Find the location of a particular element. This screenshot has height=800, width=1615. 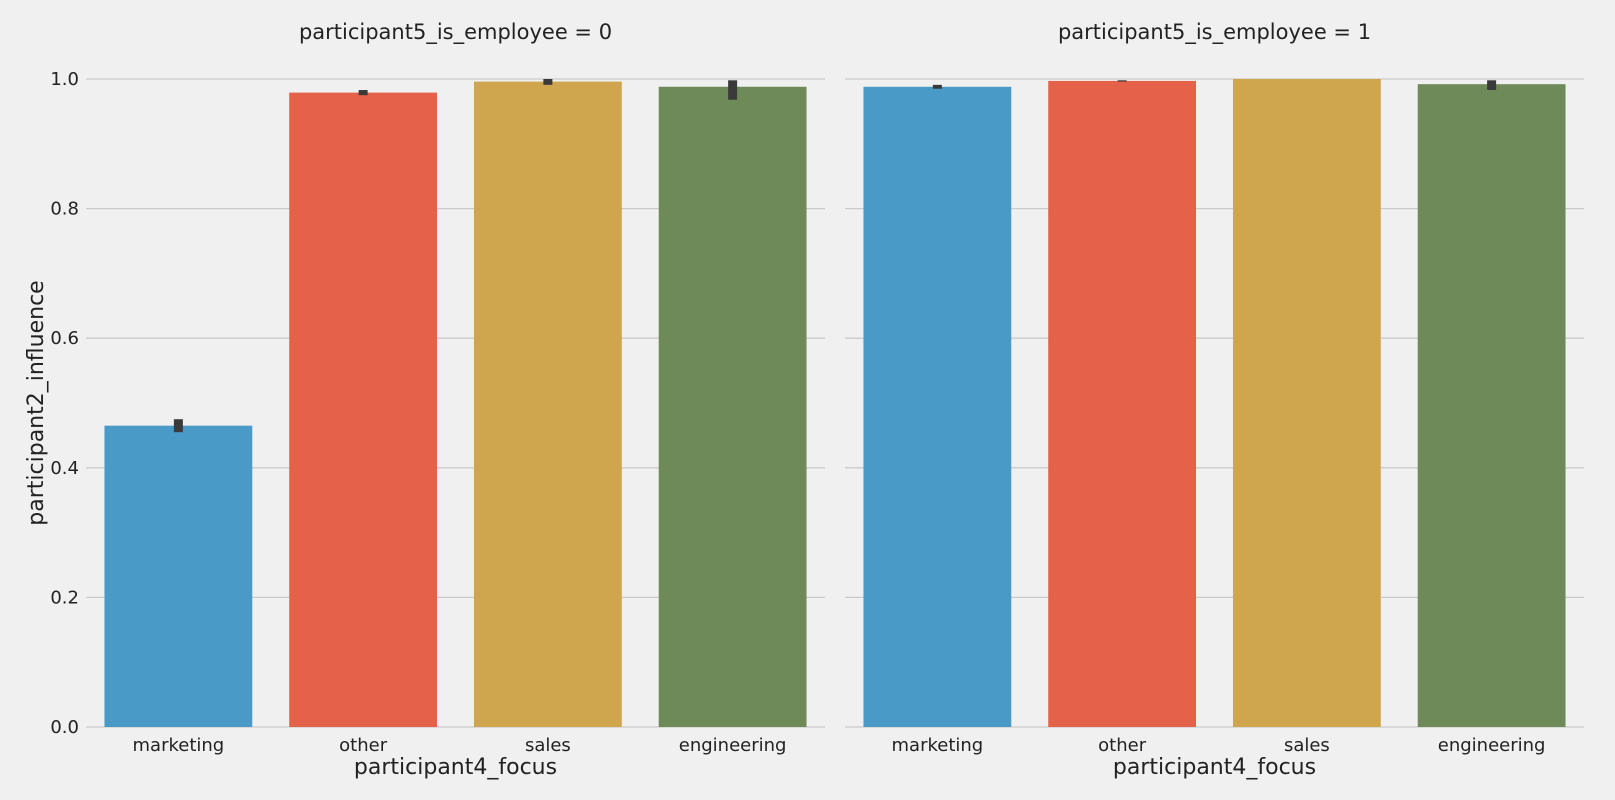

y-tick-label: 0.6 is located at coordinates (64, 338).